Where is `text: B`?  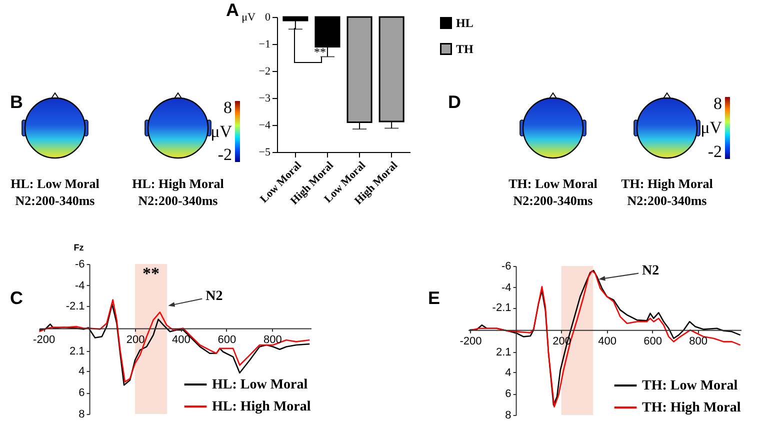
text: B is located at coordinates (16, 102).